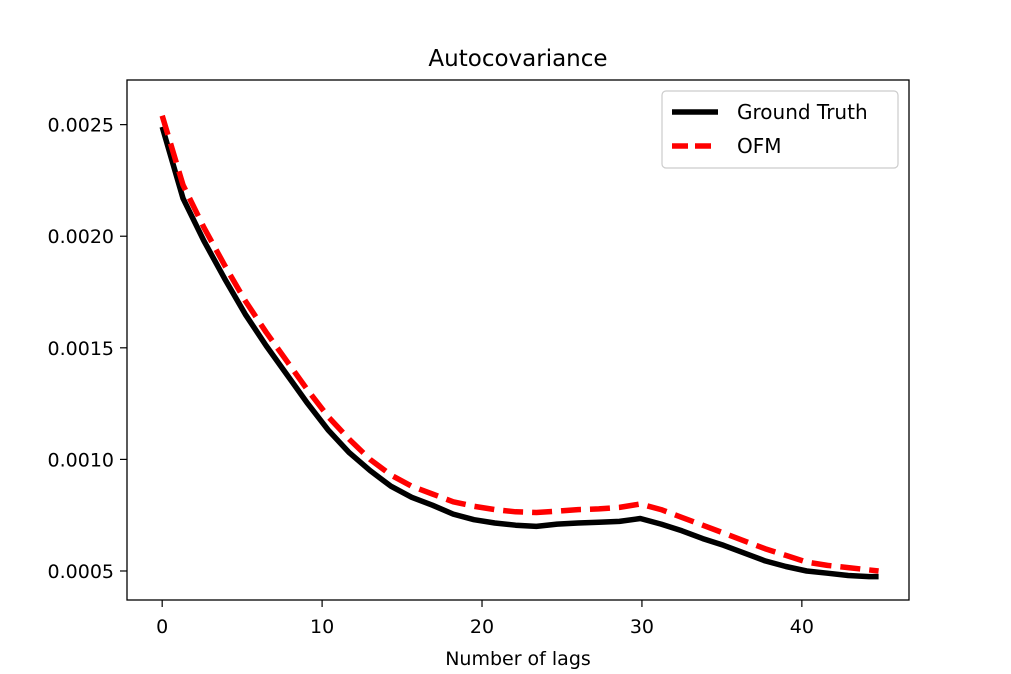  I want to click on x-tick-label: 20, so click(482, 627).